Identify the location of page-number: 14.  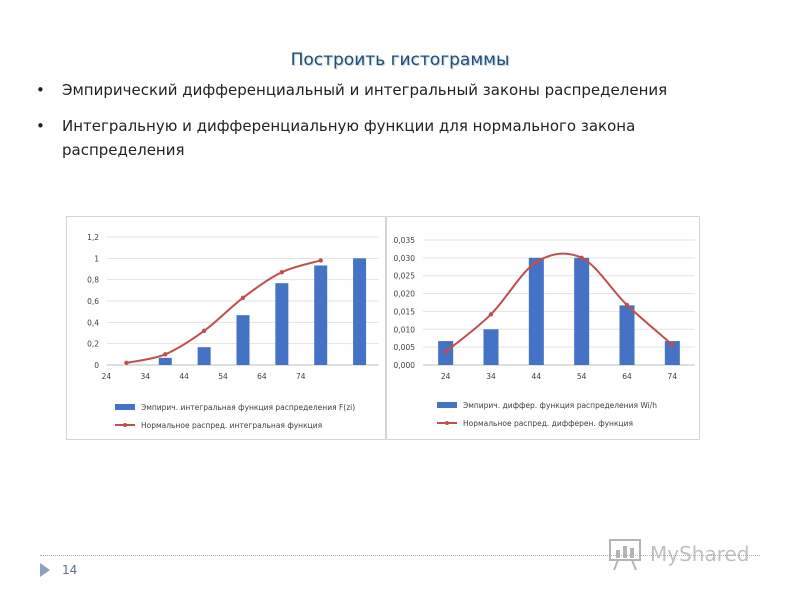
(70, 570).